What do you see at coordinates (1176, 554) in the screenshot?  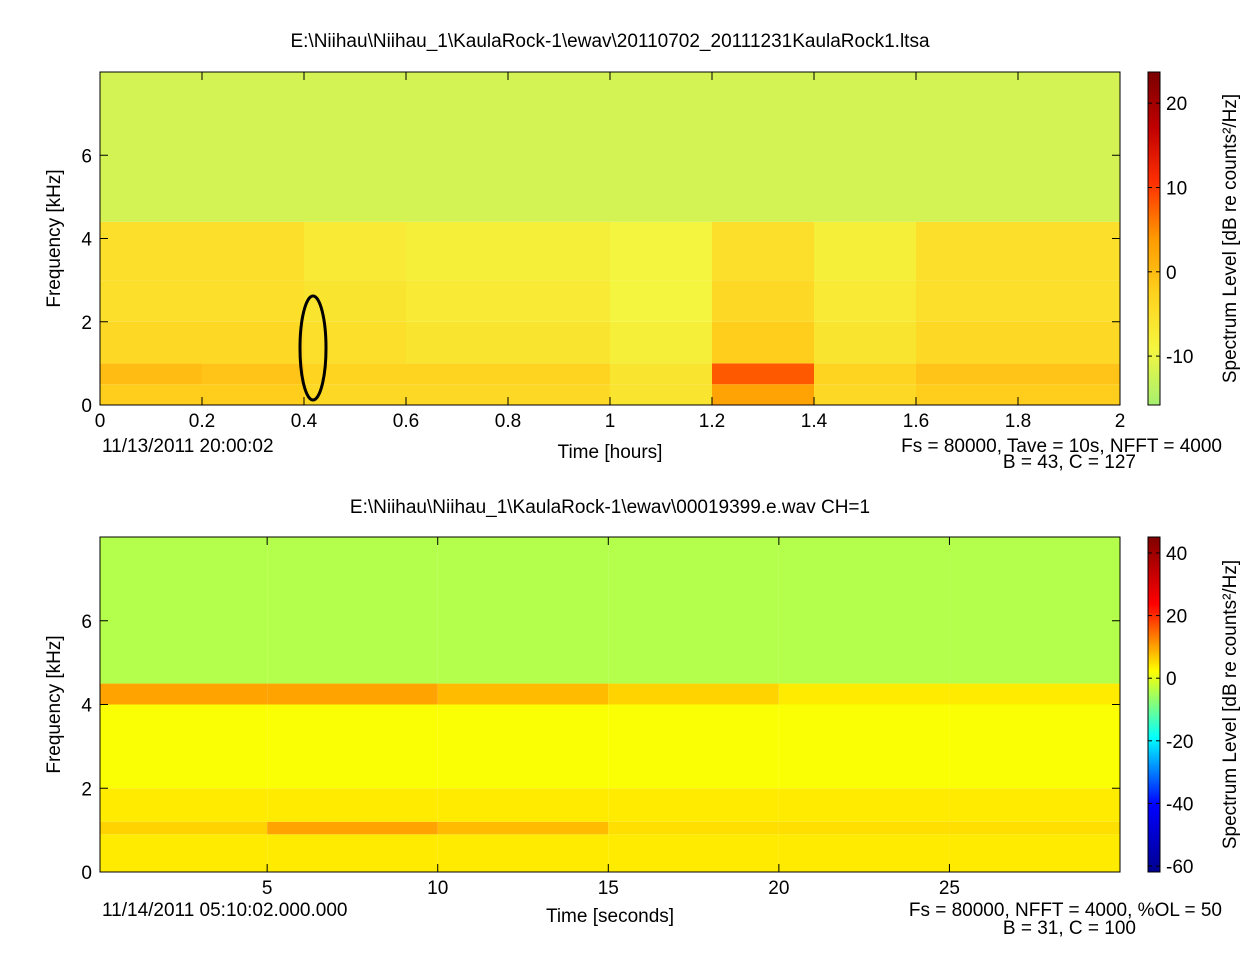 I see `colorbar-tick-label: 40` at bounding box center [1176, 554].